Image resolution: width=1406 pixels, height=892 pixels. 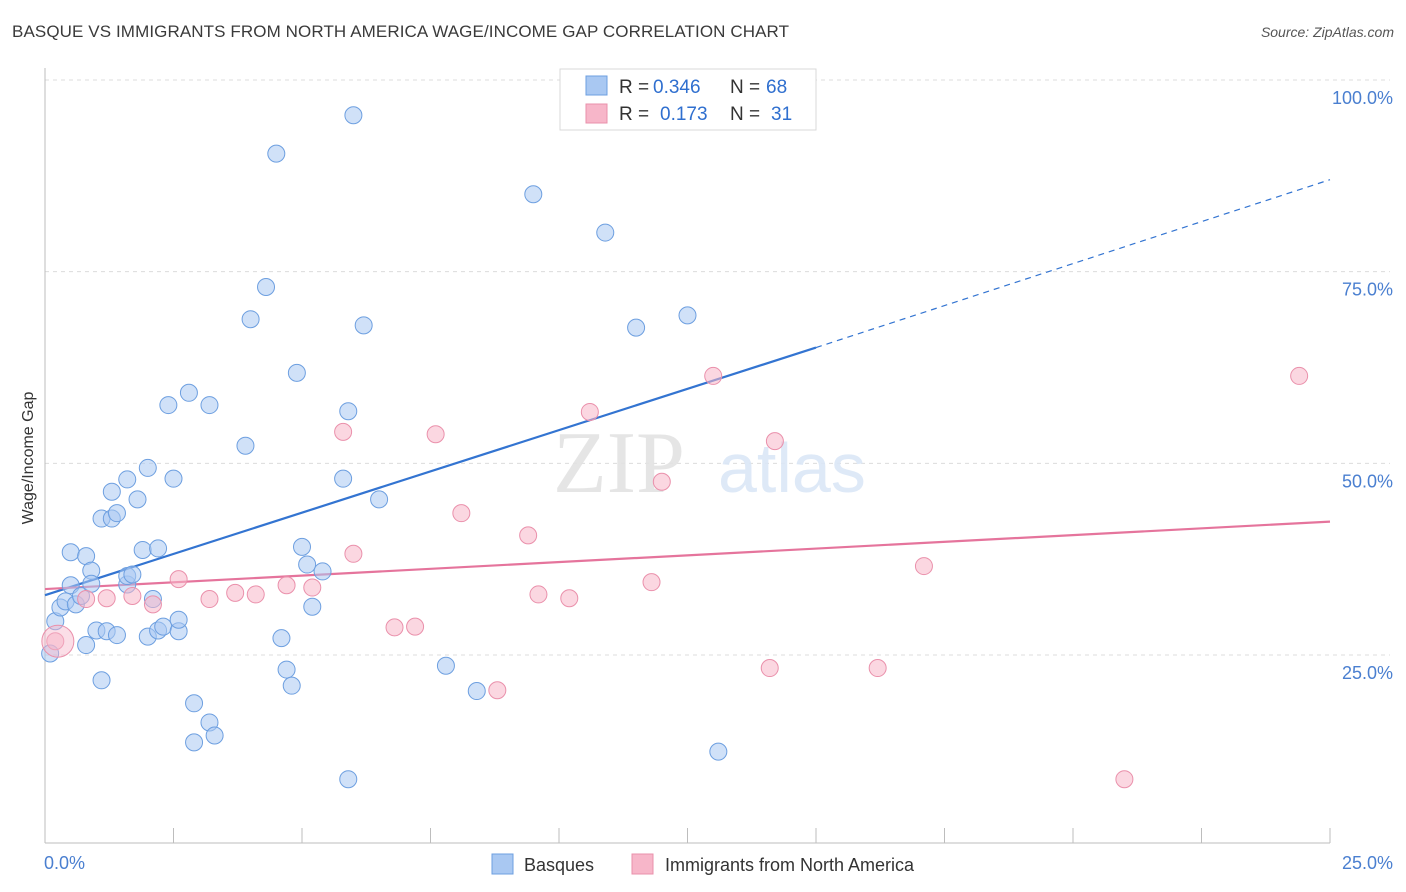 What do you see at coordinates (596, 113) in the screenshot?
I see `legend-swatch-immigrants` at bounding box center [596, 113].